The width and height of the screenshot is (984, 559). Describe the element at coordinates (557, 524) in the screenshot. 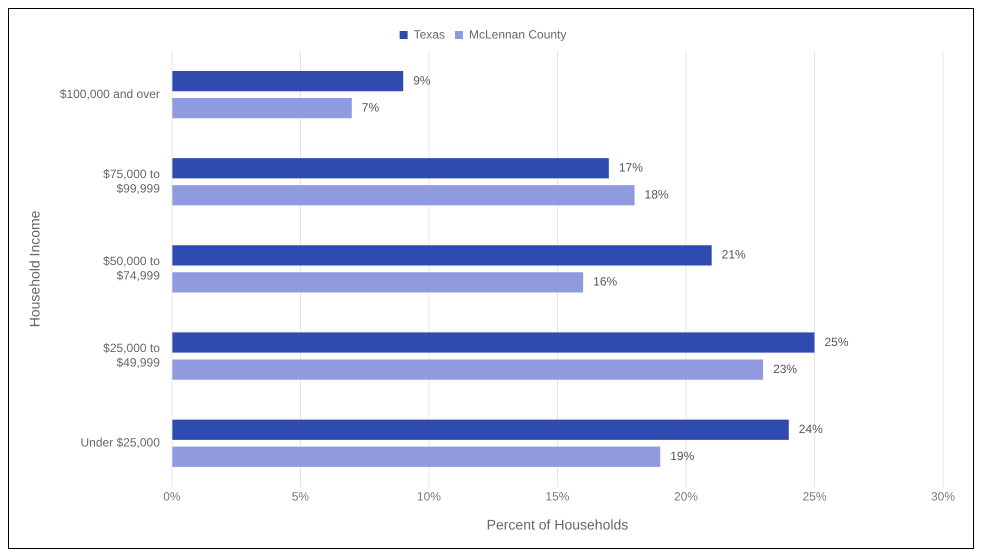

I see `x-axis-title: Percent of Households` at that location.